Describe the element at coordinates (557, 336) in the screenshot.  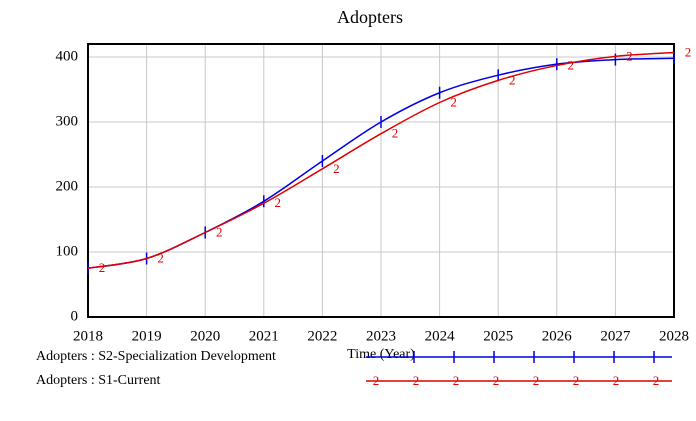
I see `x-tick-label: 2026` at that location.